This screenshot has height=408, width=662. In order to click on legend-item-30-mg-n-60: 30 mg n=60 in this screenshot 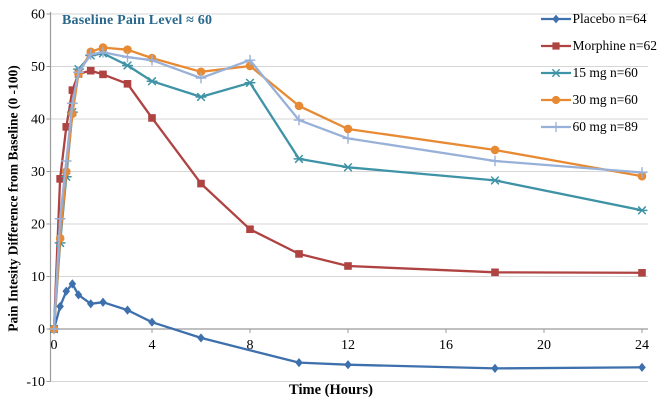, I will do `click(598, 99)`.